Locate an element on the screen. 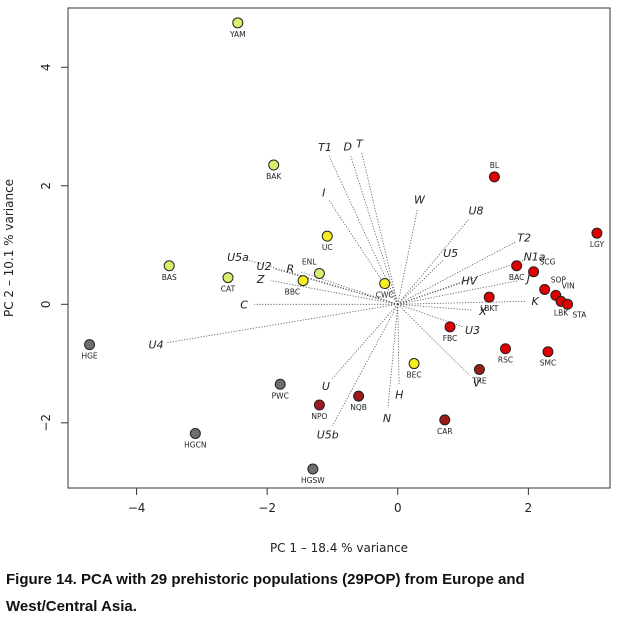 Image resolution: width=626 pixels, height=620 pixels. point-label: CAT is located at coordinates (228, 289).